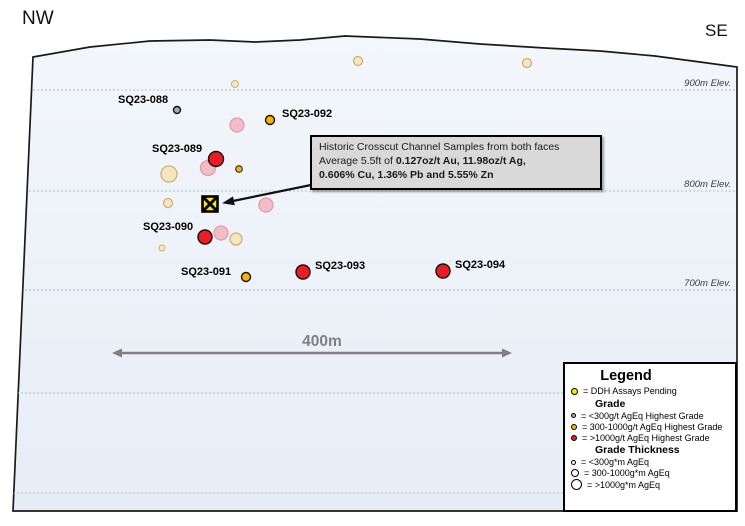 The width and height of the screenshot is (745, 526). What do you see at coordinates (707, 83) in the screenshot?
I see `elevation-label: 900m Elev.` at bounding box center [707, 83].